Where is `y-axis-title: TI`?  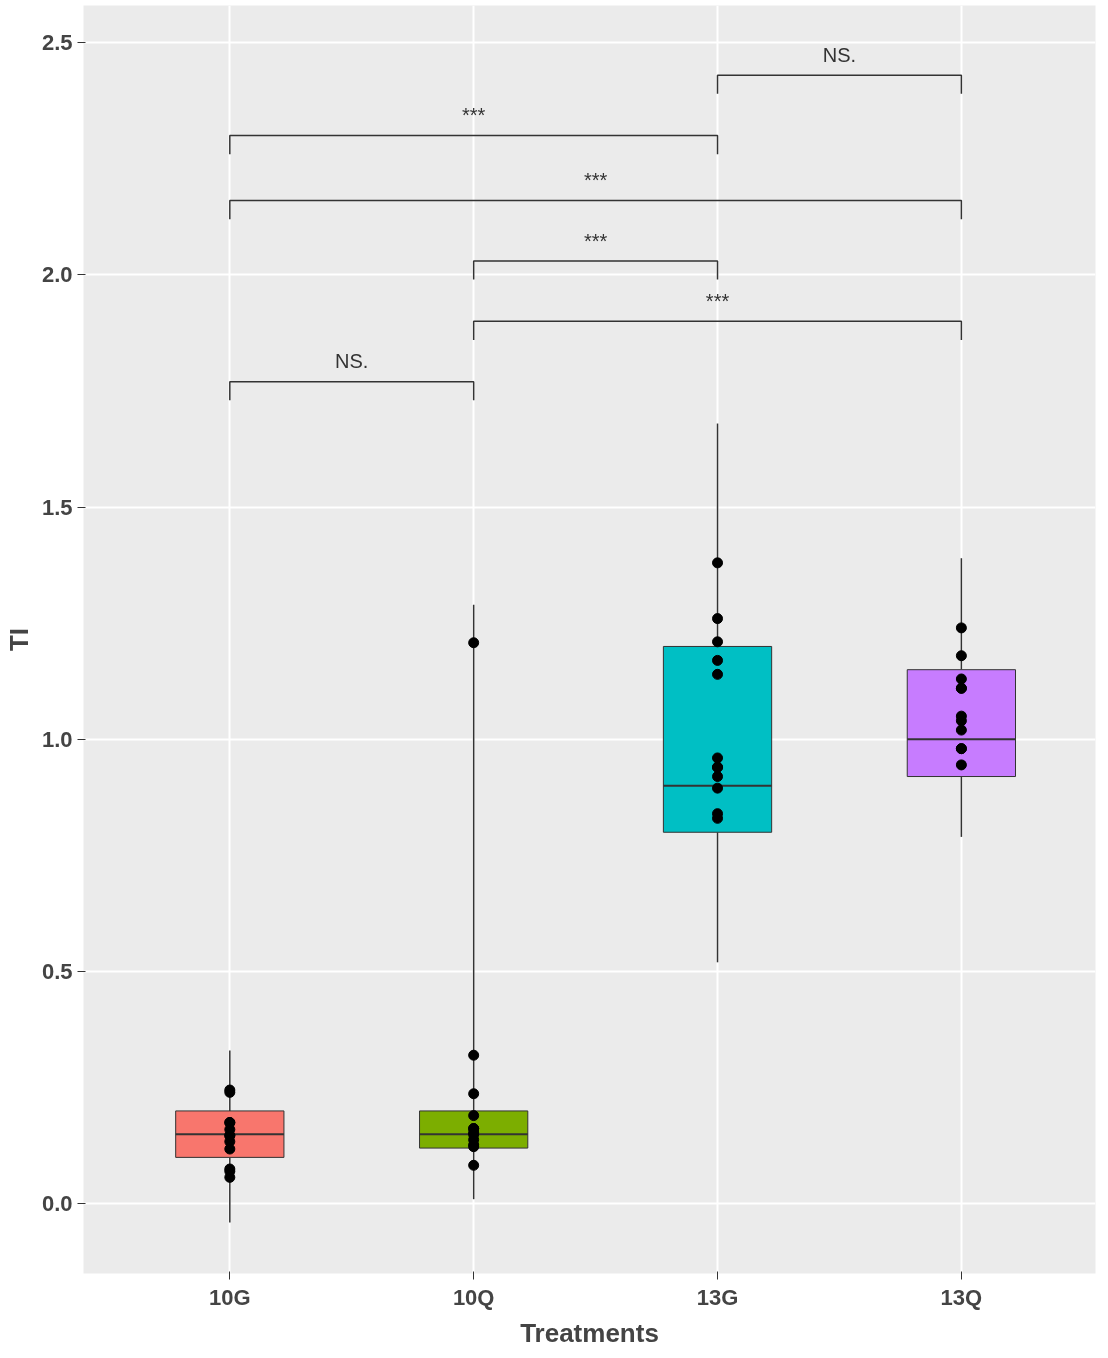 y-axis-title: TI is located at coordinates (18, 639).